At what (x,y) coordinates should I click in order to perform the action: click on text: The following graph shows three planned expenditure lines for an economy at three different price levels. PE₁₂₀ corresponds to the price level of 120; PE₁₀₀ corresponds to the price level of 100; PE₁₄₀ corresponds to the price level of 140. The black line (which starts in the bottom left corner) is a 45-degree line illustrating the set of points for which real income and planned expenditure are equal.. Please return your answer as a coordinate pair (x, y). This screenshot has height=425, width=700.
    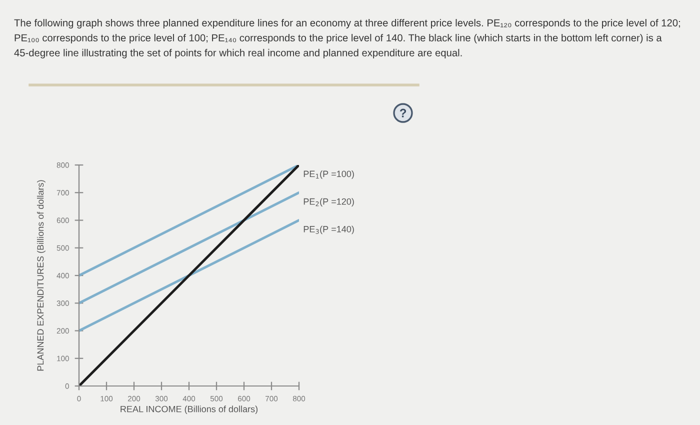
    Looking at the image, I should click on (347, 38).